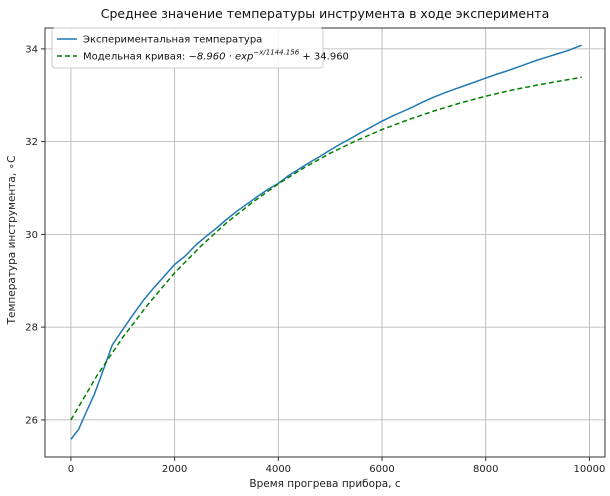 This screenshot has height=496, width=610. What do you see at coordinates (31, 235) in the screenshot?
I see `y-tick-label: 30` at bounding box center [31, 235].